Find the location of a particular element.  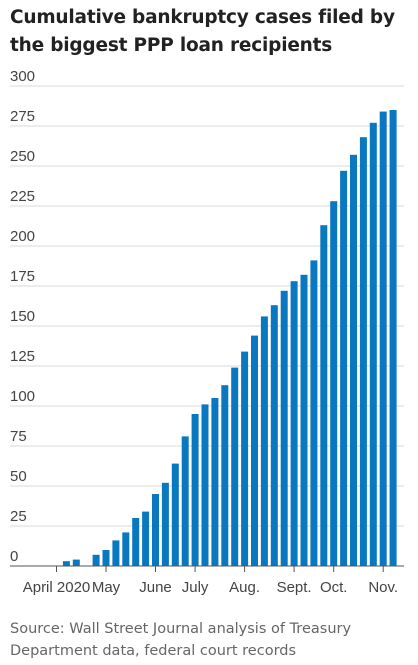

x-tick-label: July is located at coordinates (195, 587).